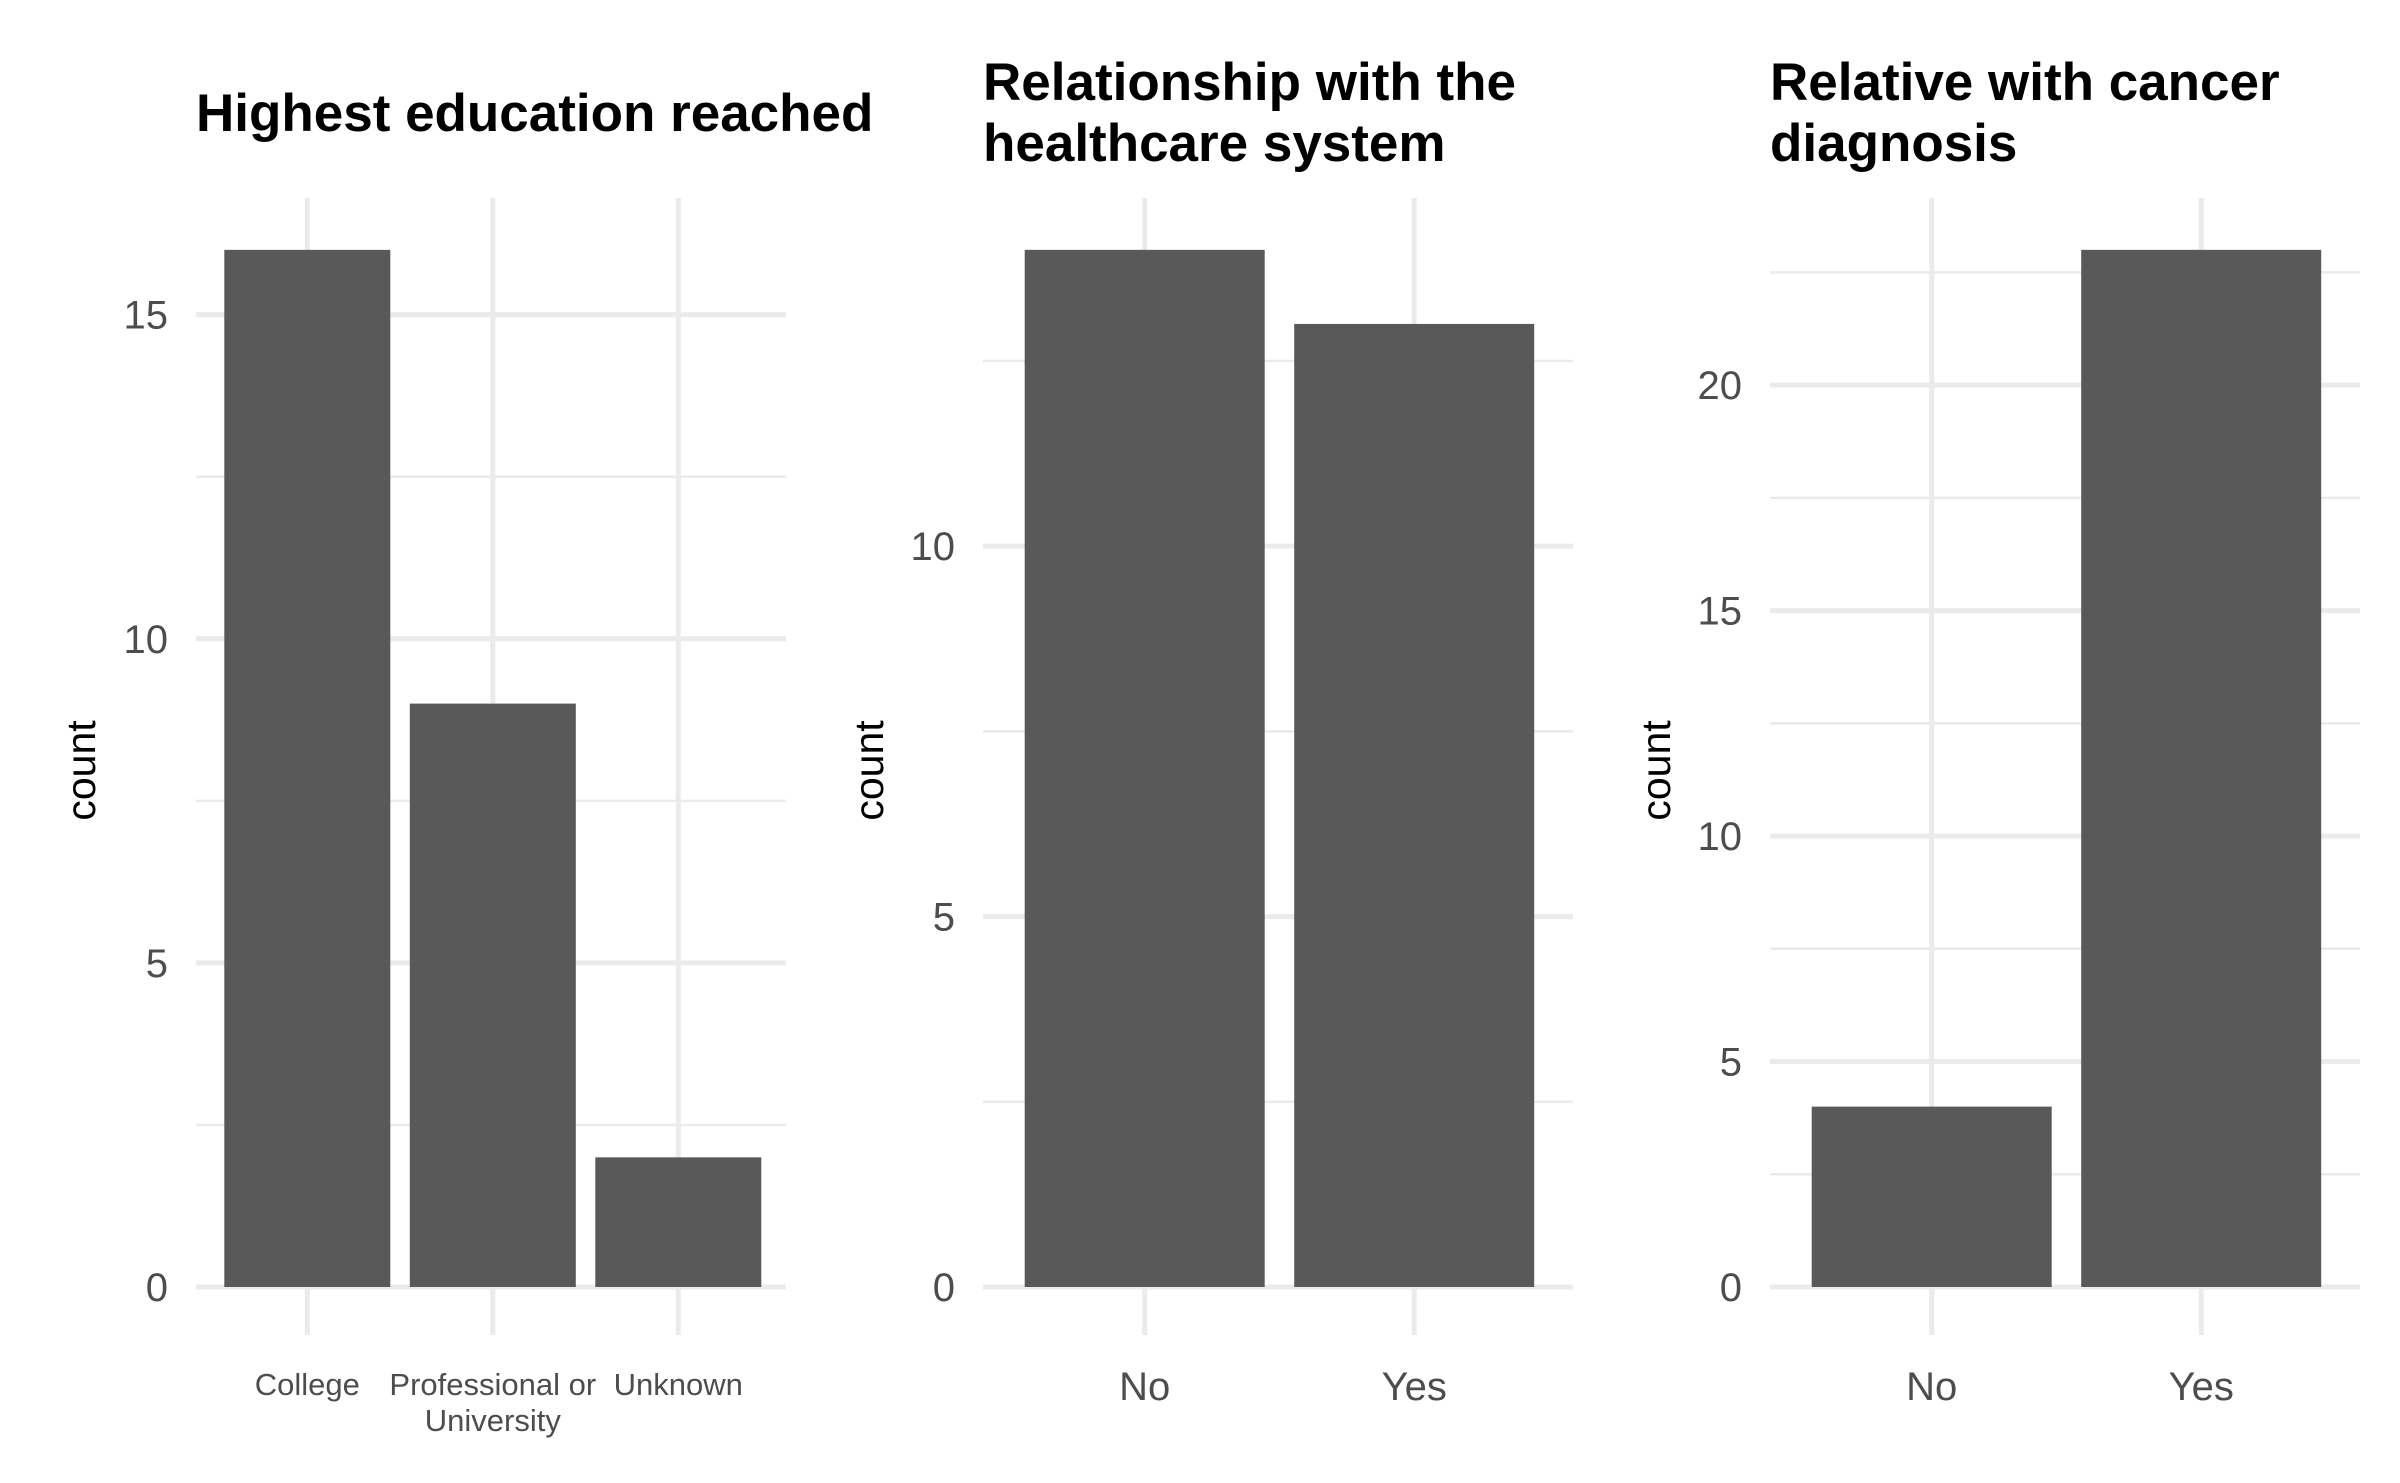 This screenshot has width=2400, height=1483. What do you see at coordinates (1249, 82) in the screenshot?
I see `chart-title-line: Relationship with the` at bounding box center [1249, 82].